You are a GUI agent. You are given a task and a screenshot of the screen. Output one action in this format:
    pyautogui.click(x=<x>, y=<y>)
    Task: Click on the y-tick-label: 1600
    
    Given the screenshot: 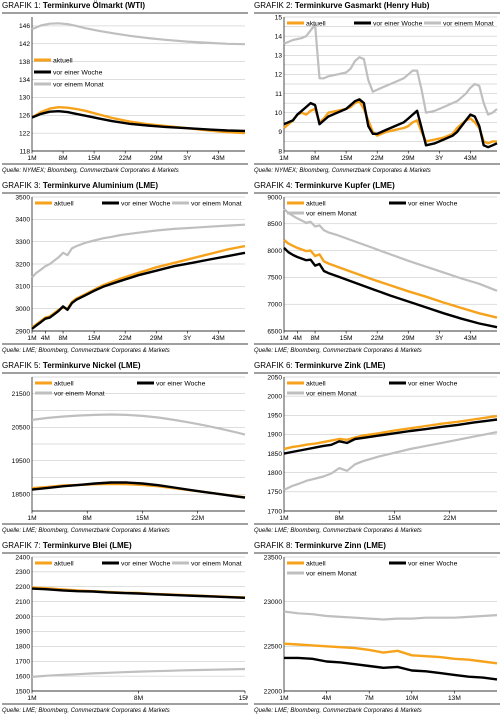 What is the action you would take?
    pyautogui.click(x=22, y=676)
    